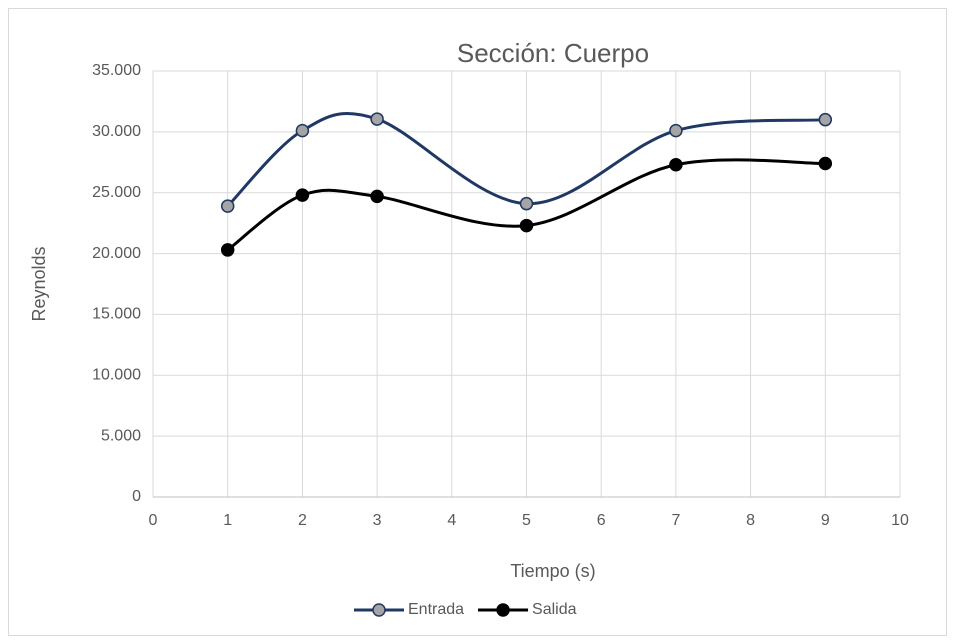  I want to click on x-tick-label: 7, so click(675, 520).